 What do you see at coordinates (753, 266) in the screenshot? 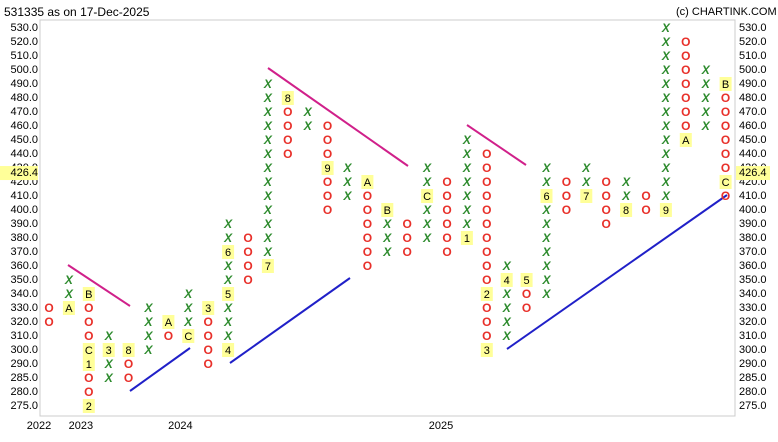
I see `y-tick-label-right: 360.0` at bounding box center [753, 266].